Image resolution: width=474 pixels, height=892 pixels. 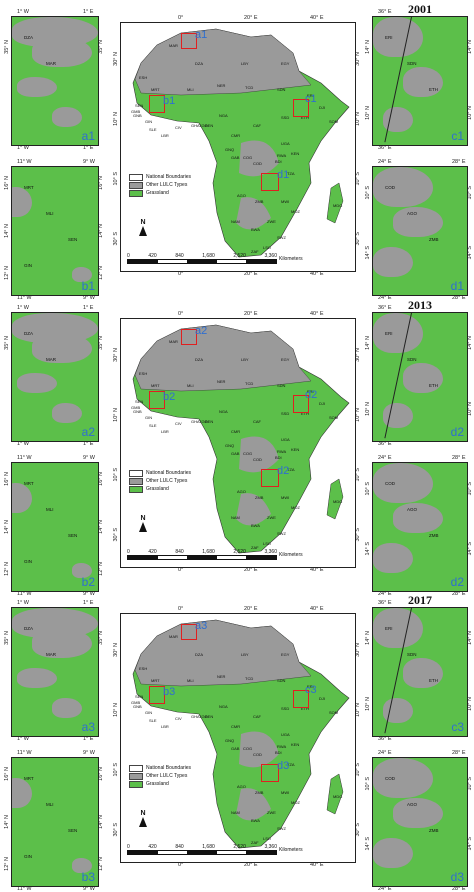 I want to click on latitude-tick-left: 16° N, so click(x=7, y=183).